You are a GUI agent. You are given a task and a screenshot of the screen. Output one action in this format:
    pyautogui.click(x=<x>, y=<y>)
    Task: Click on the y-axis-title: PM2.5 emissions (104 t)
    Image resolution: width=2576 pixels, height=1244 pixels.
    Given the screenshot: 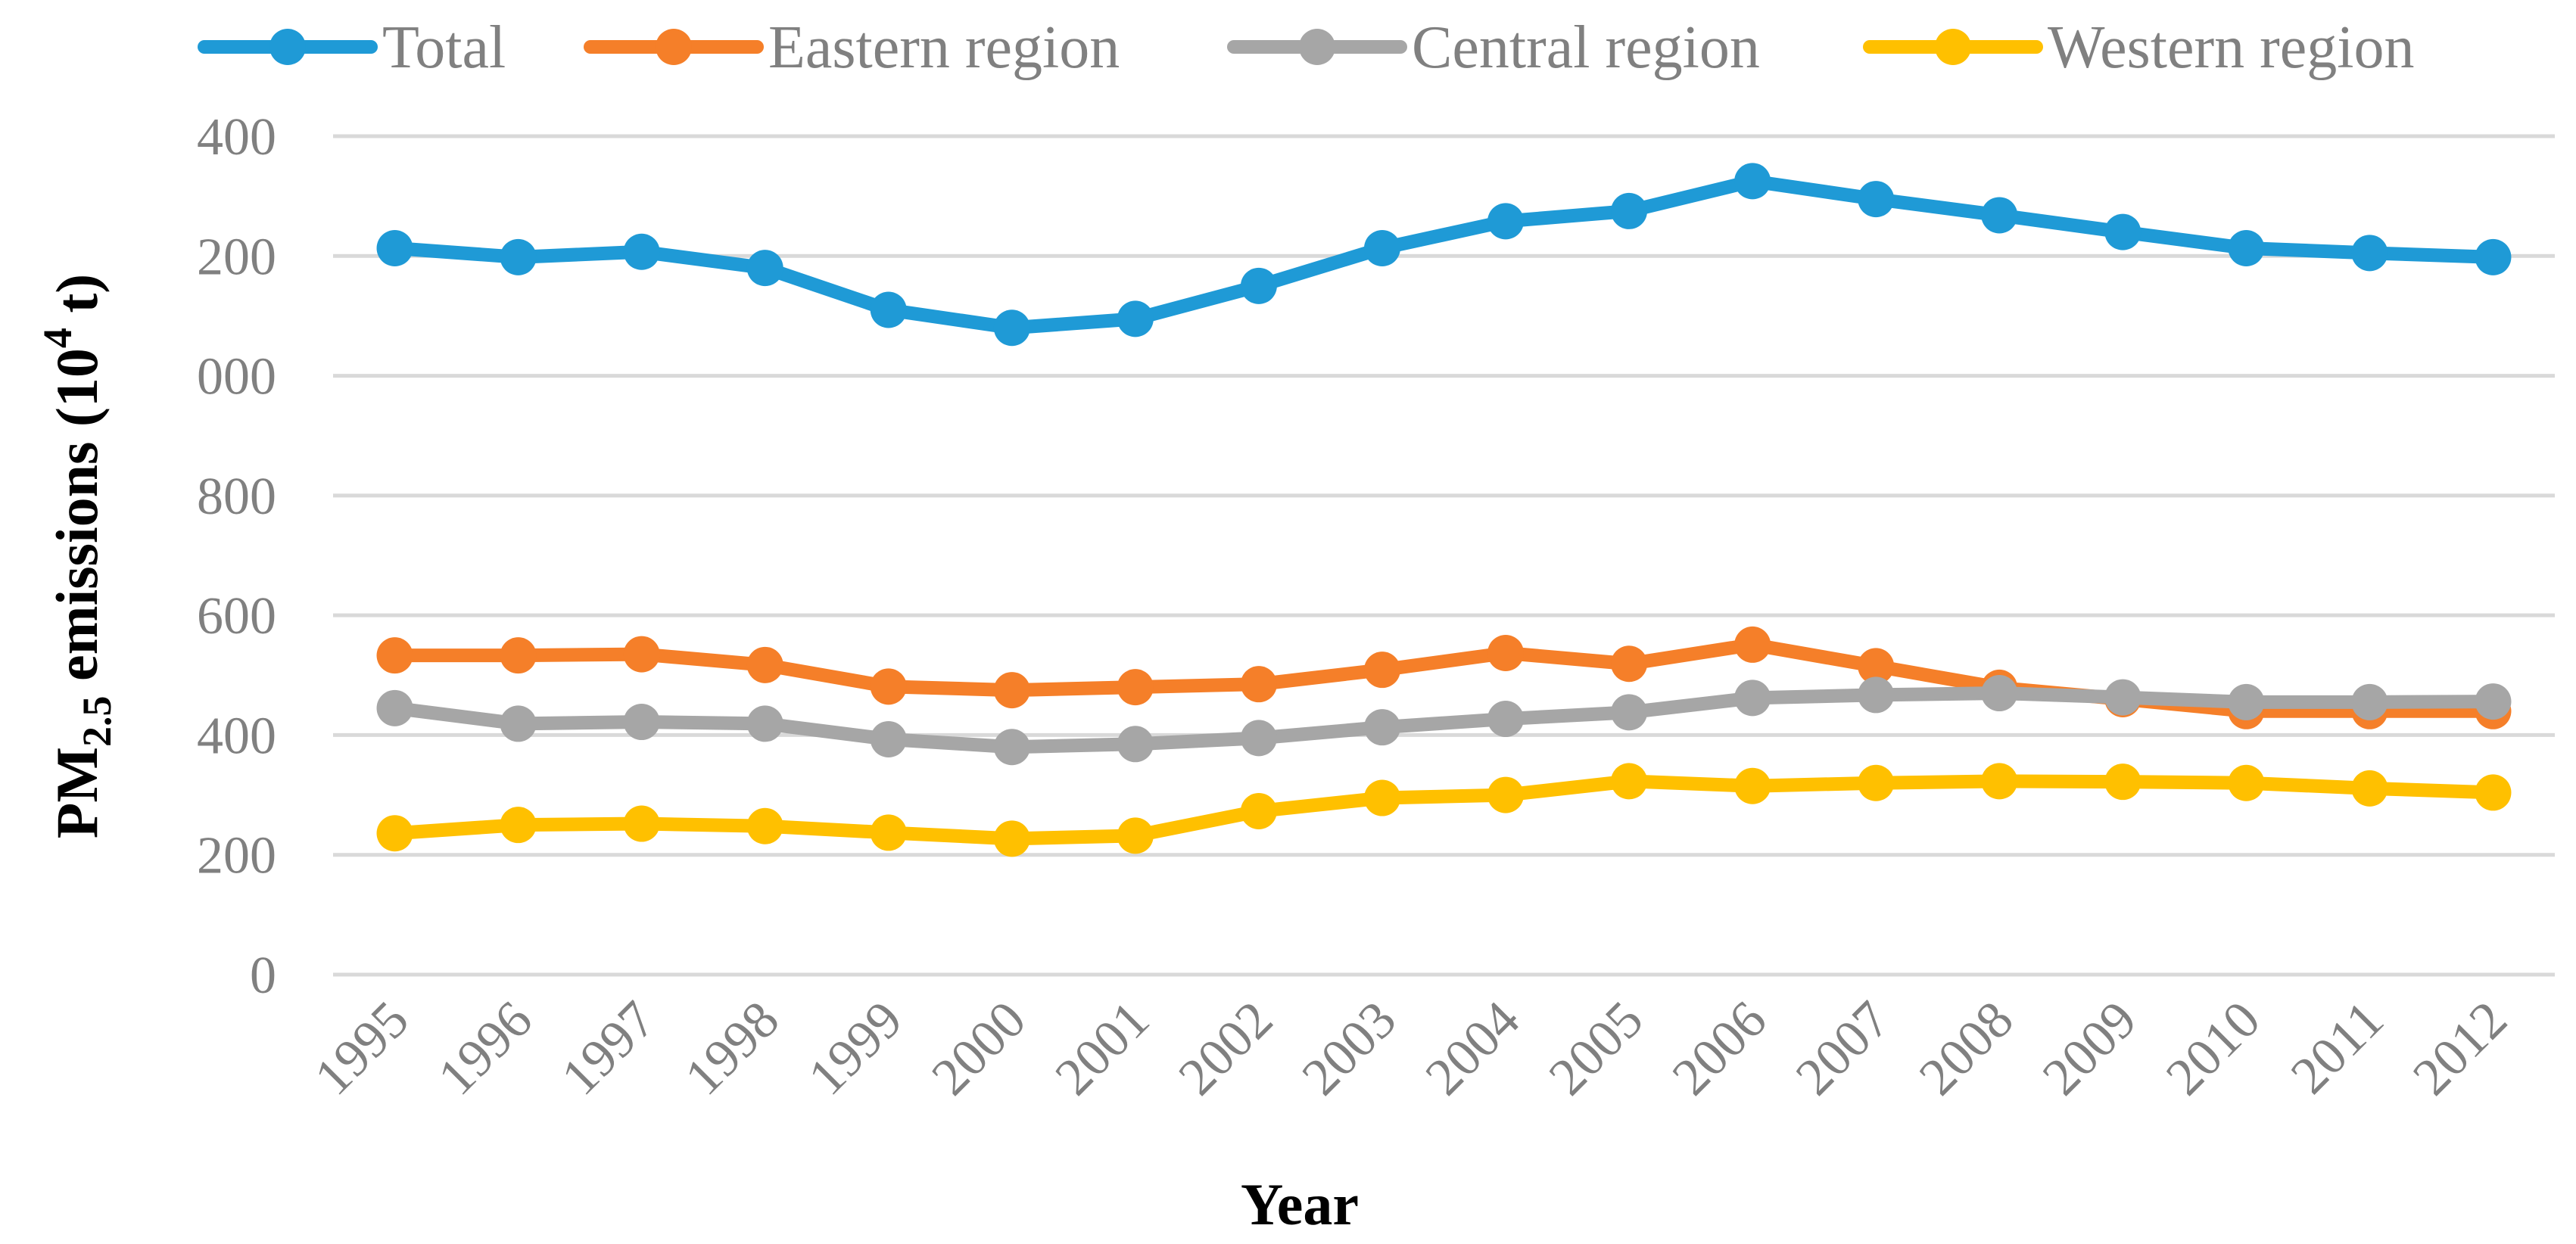 What is the action you would take?
    pyautogui.click(x=77, y=556)
    